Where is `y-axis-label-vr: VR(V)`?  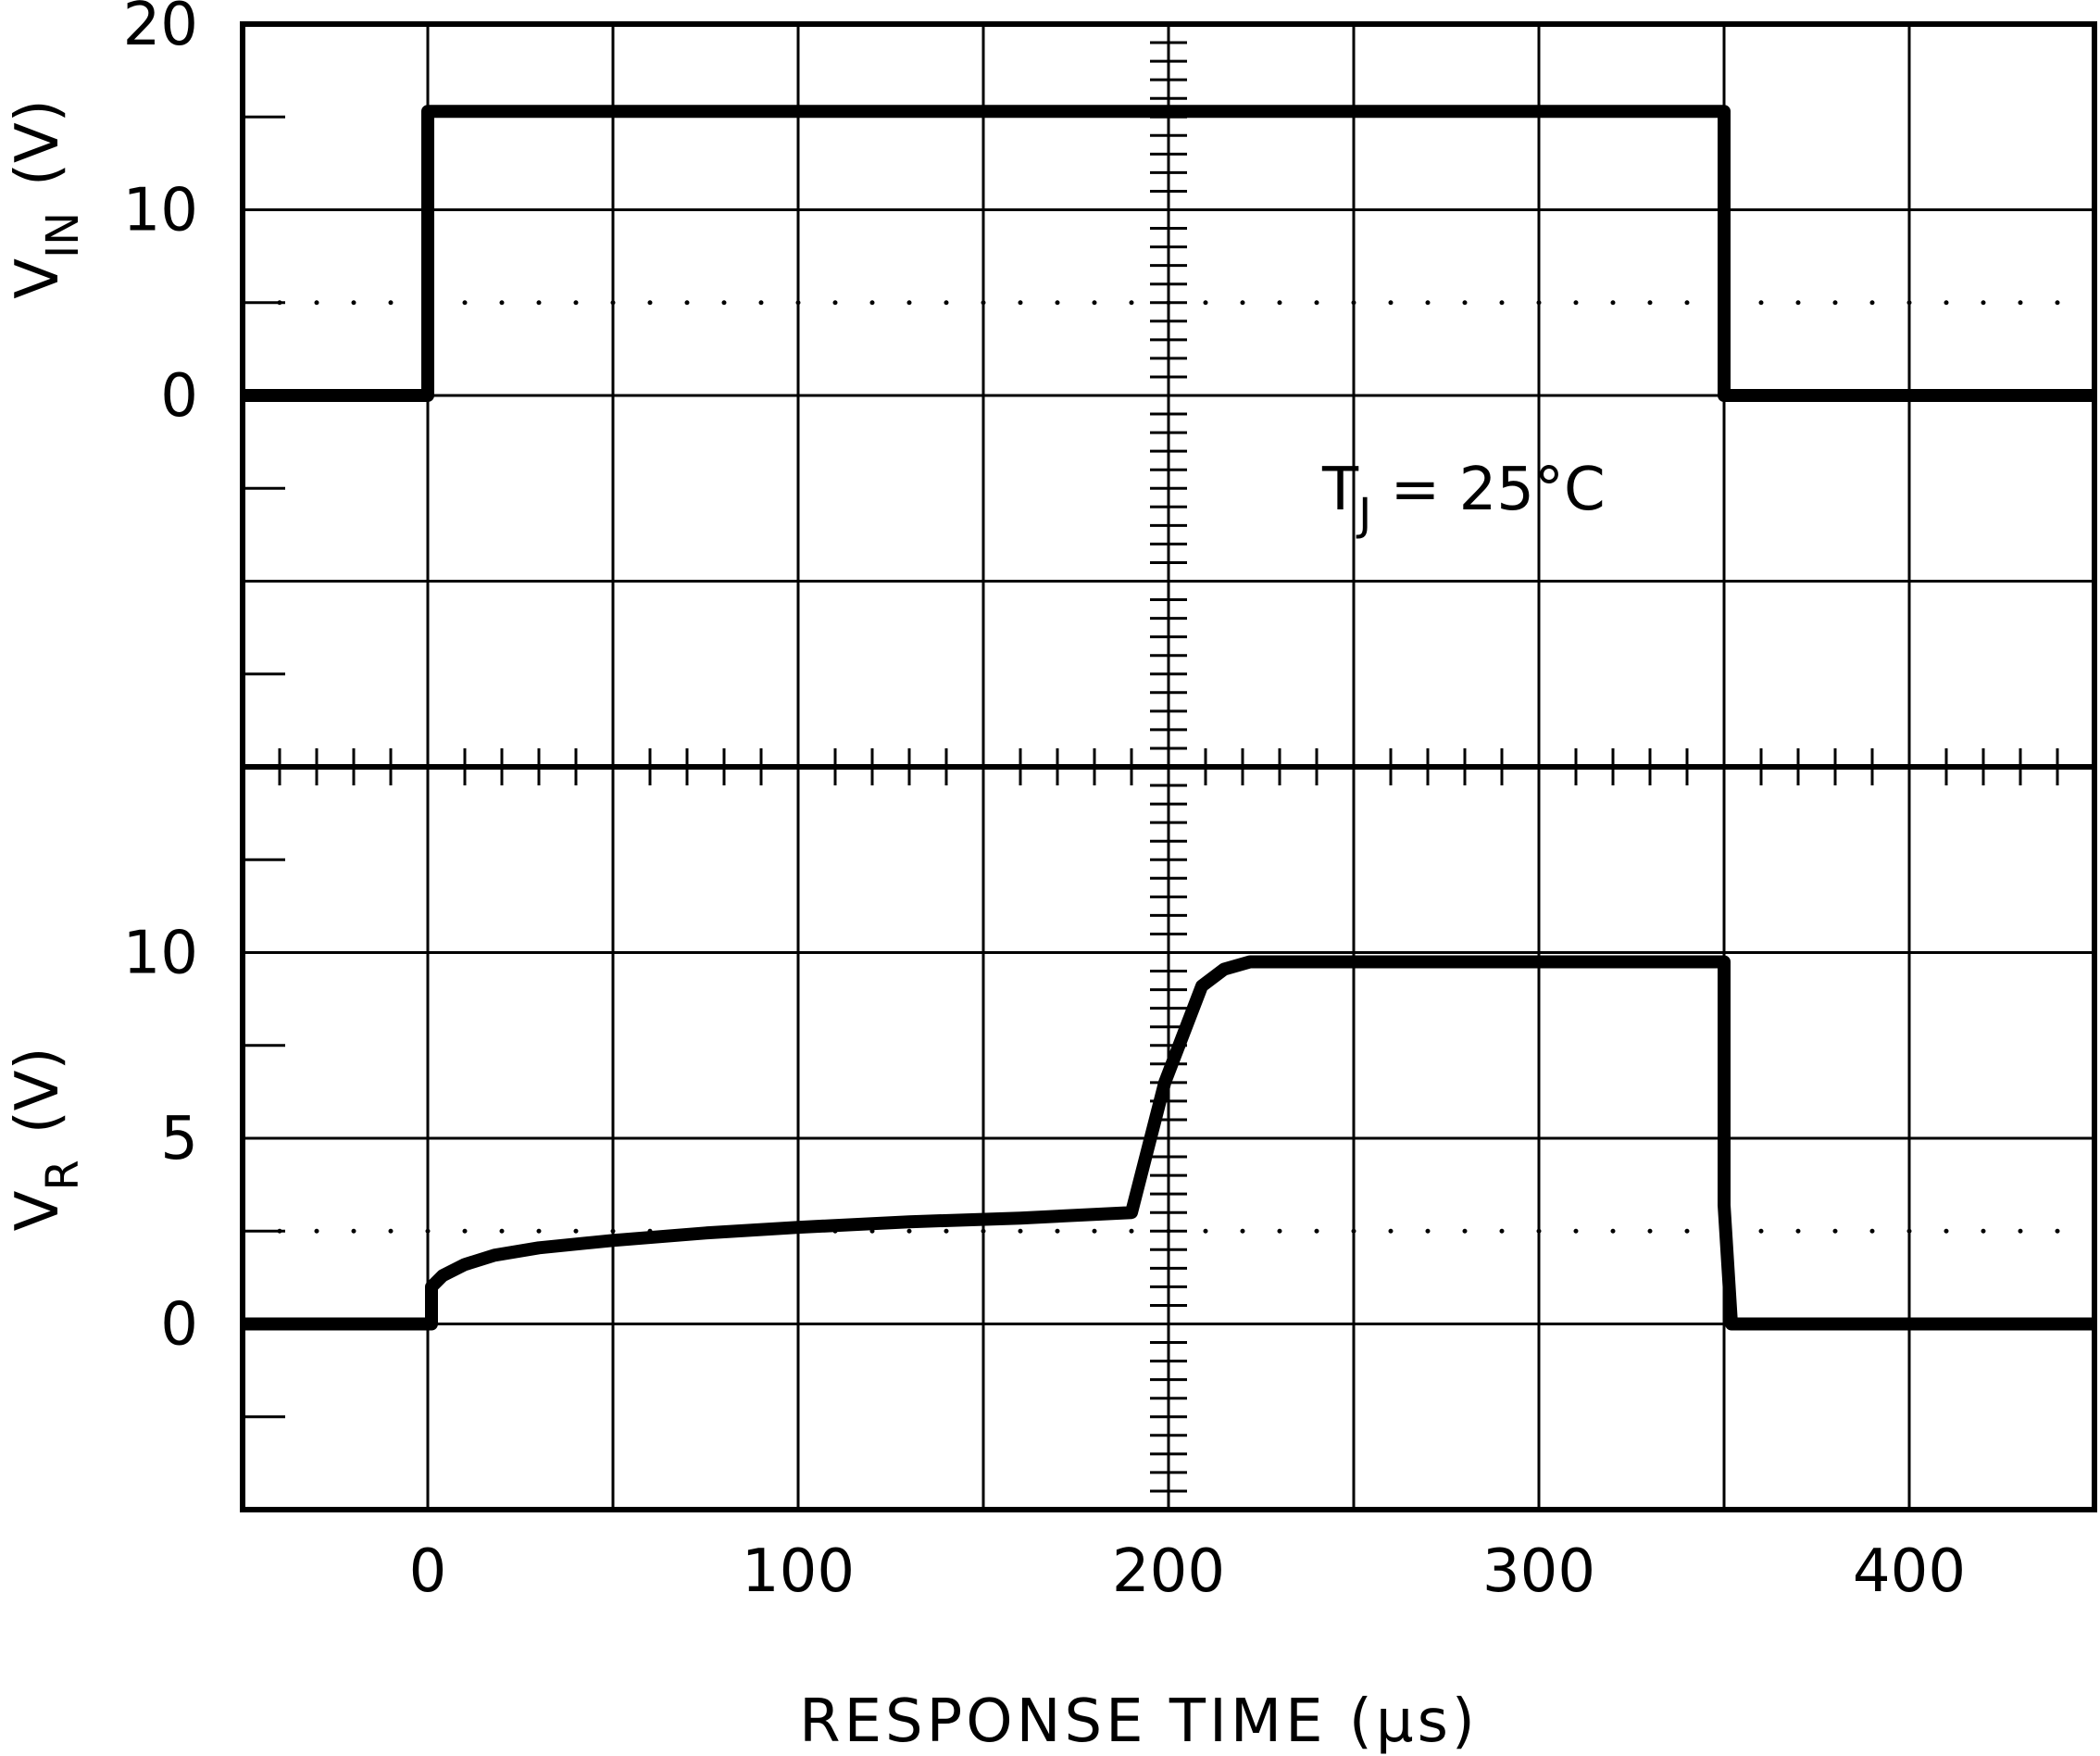
y-axis-label-vr: VR(V) is located at coordinates (47, 1139).